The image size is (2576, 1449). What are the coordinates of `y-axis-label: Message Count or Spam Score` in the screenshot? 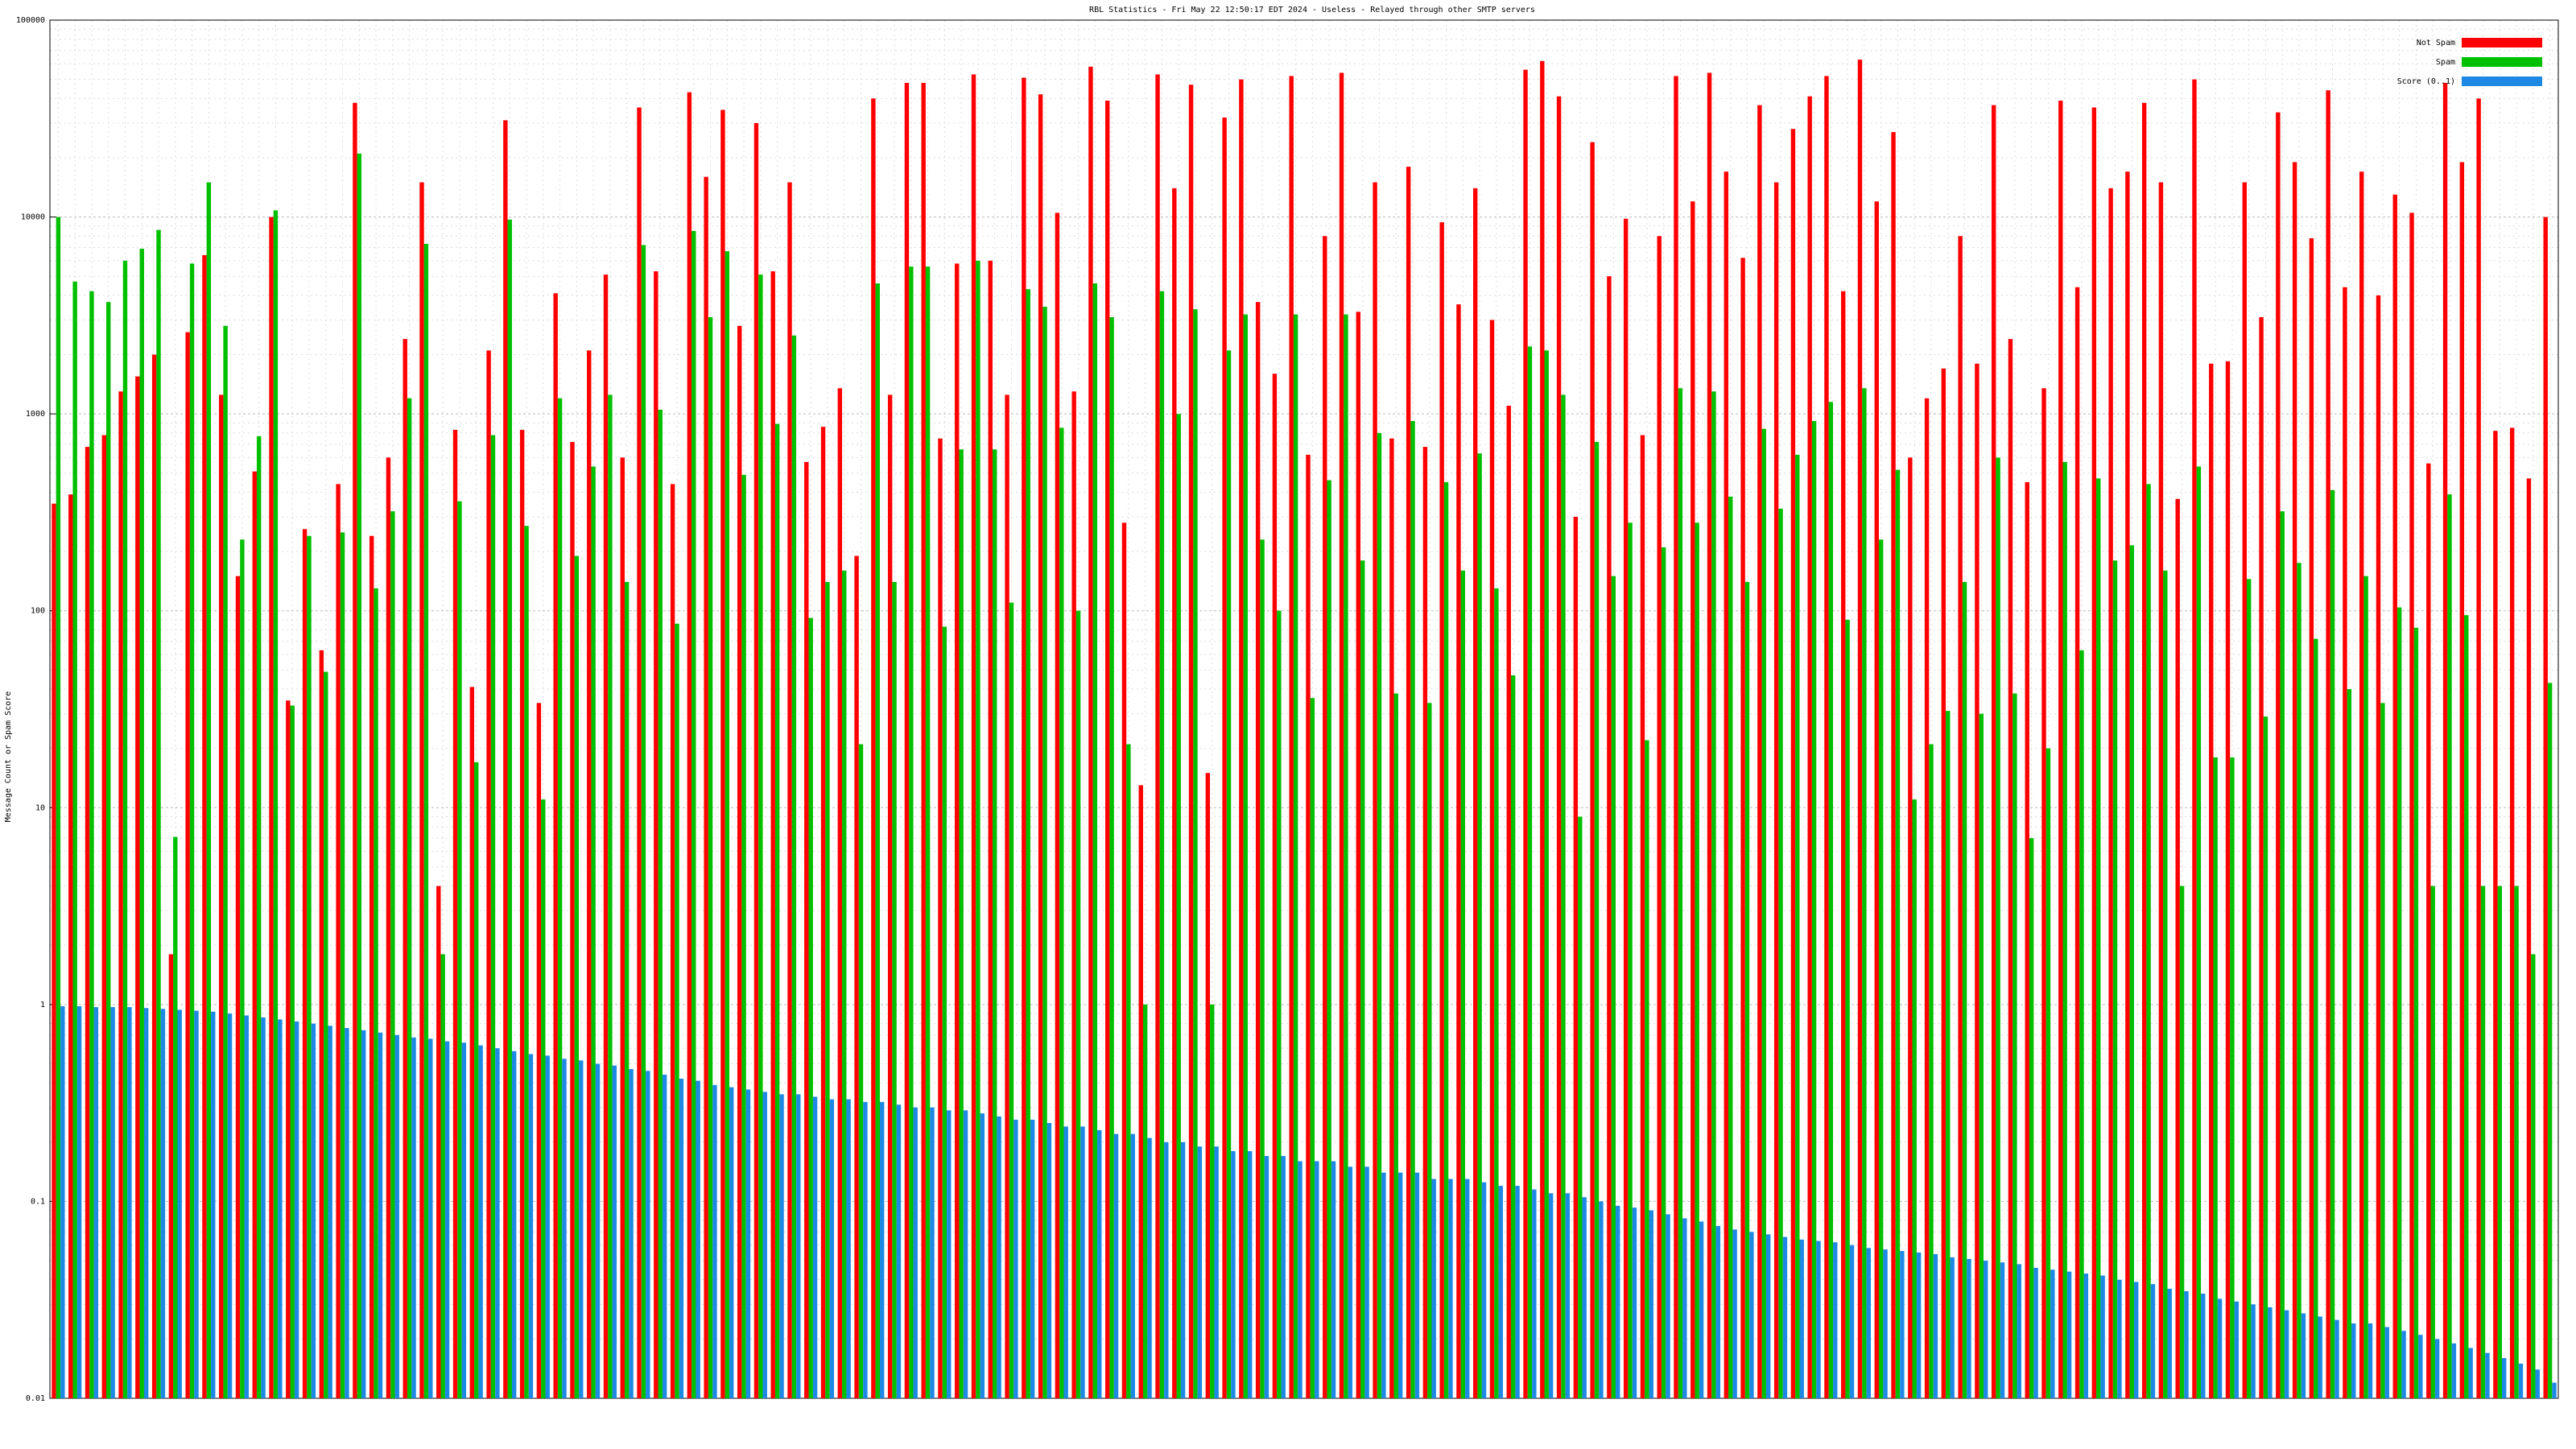 It's located at (8, 757).